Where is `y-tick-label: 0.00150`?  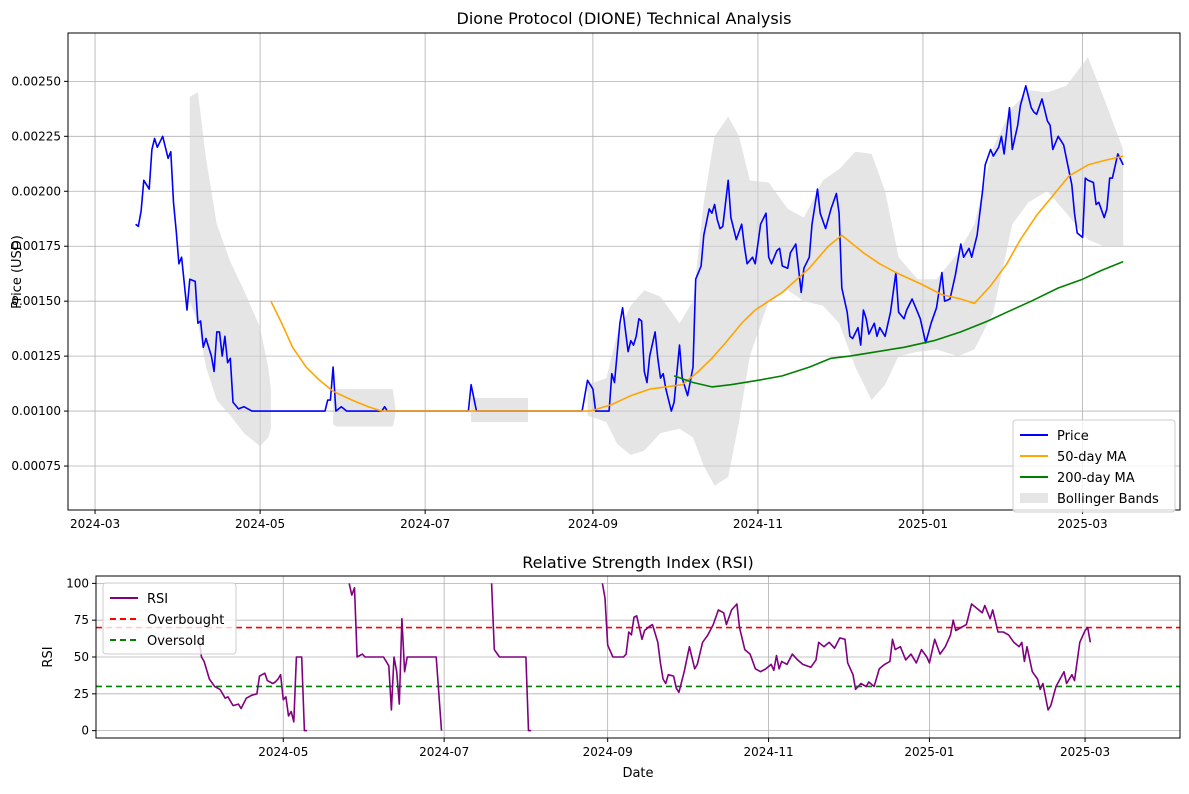 y-tick-label: 0.00150 is located at coordinates (36, 301).